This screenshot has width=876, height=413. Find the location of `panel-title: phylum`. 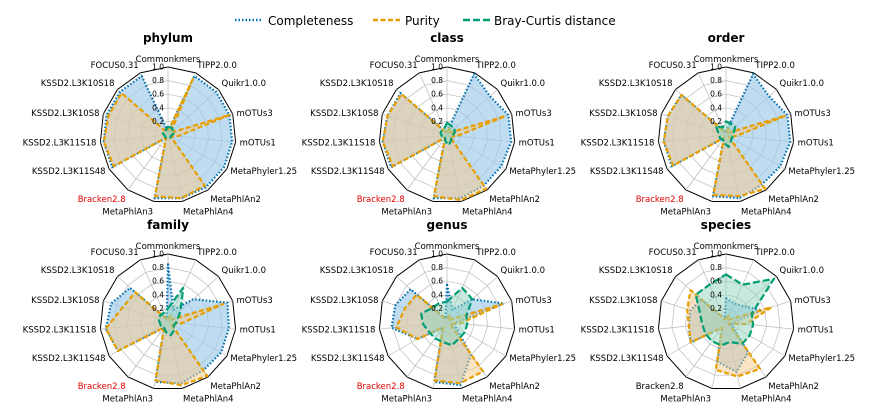

panel-title: phylum is located at coordinates (168, 38).